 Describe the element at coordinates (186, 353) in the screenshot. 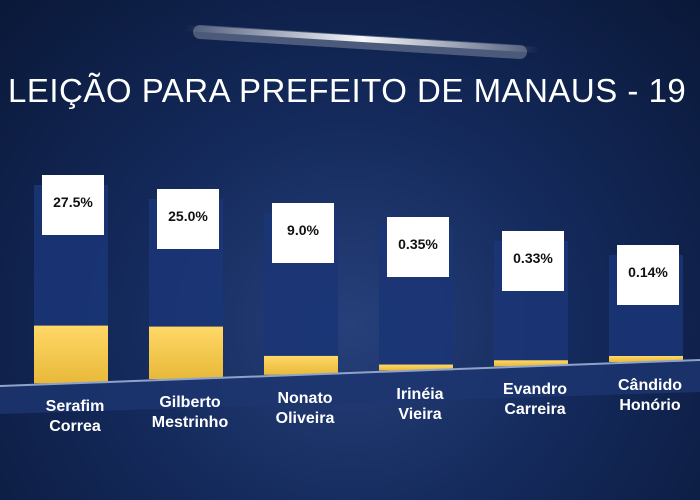

I see `bar-gilberto-mestrinho` at that location.